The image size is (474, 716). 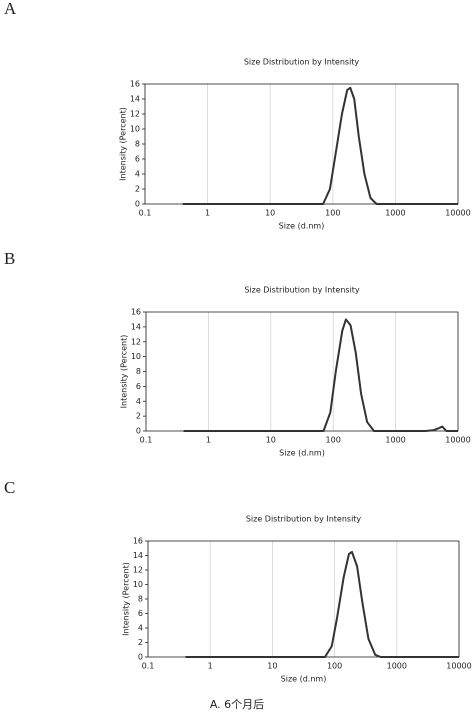 I want to click on panel-label: B, so click(x=9, y=258).